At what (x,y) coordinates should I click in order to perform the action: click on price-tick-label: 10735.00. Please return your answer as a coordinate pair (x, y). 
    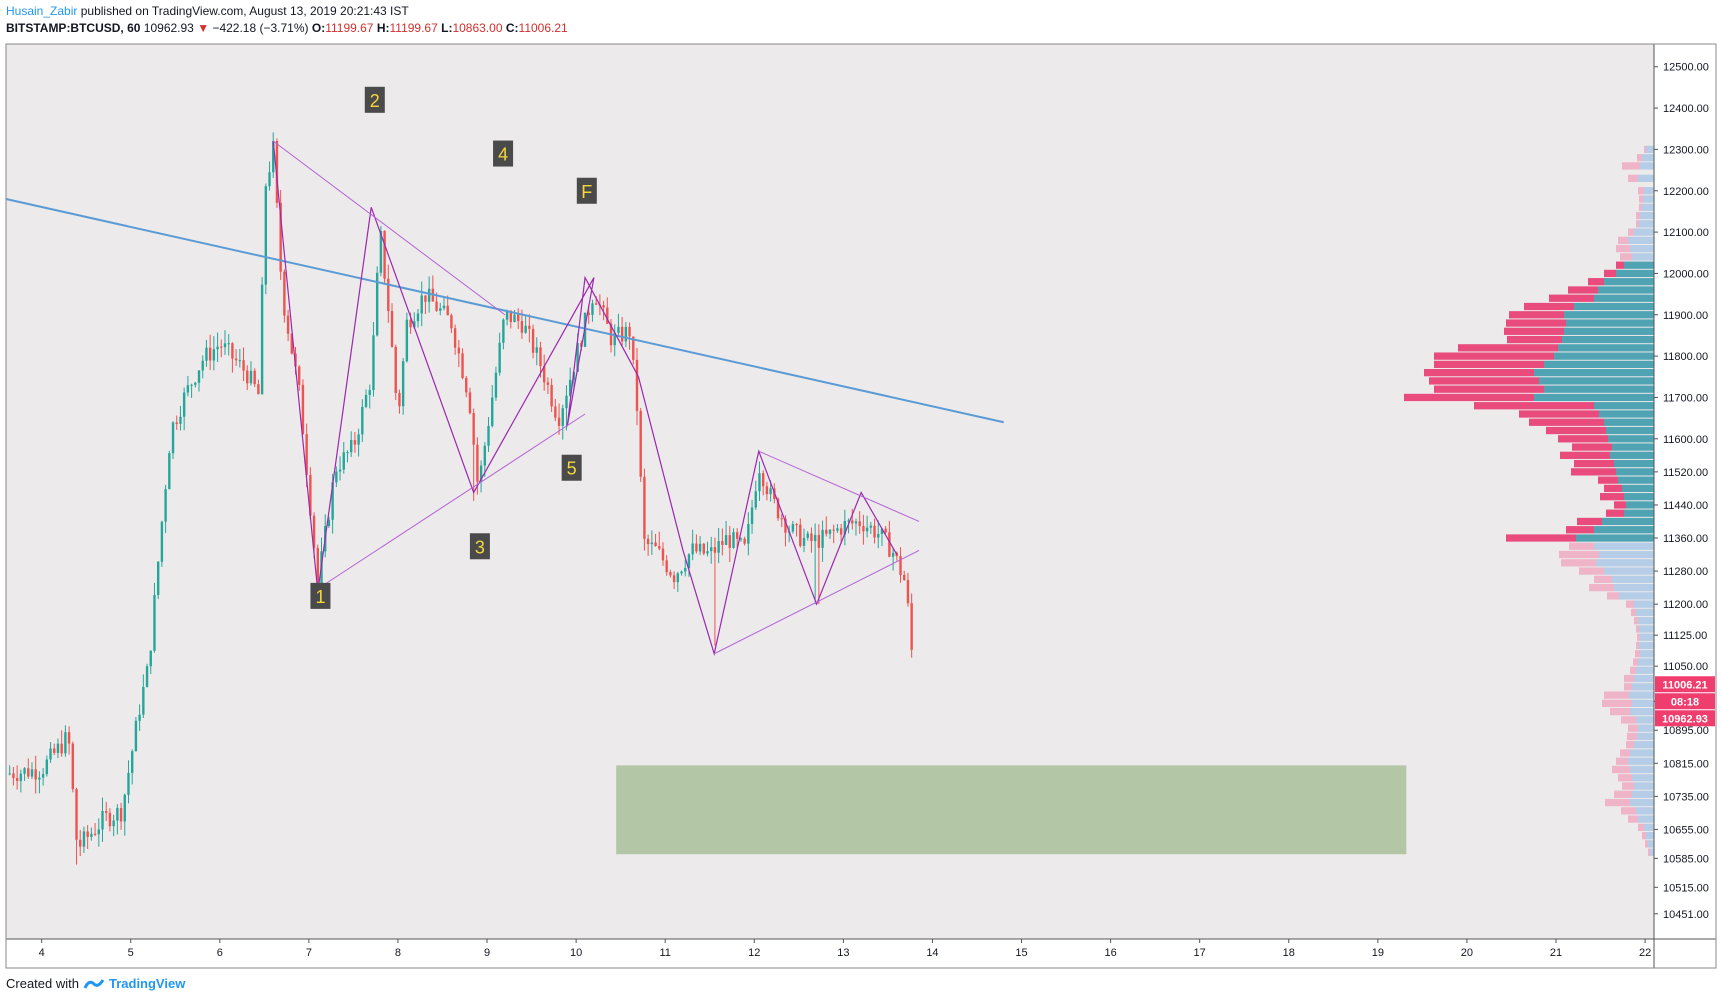
    Looking at the image, I should click on (1686, 797).